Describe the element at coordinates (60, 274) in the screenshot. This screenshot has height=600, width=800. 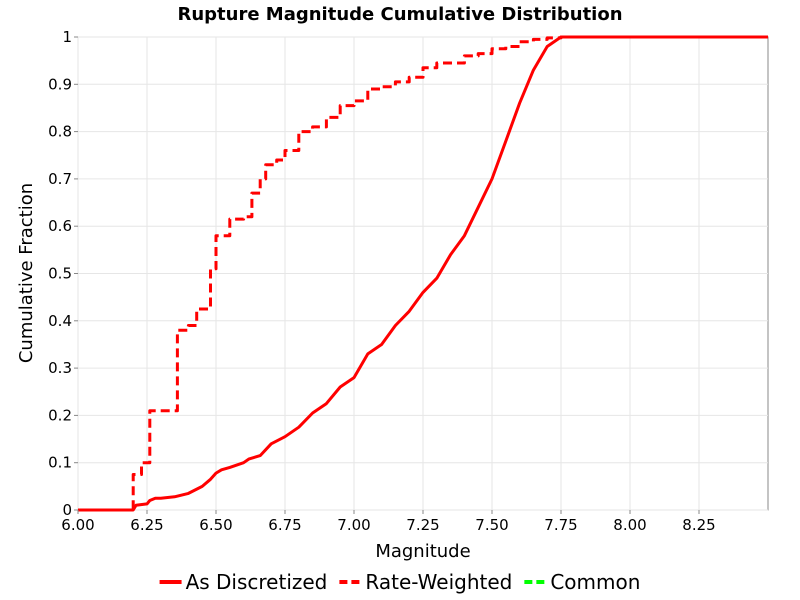
I see `y-tick-label: 0.5` at that location.